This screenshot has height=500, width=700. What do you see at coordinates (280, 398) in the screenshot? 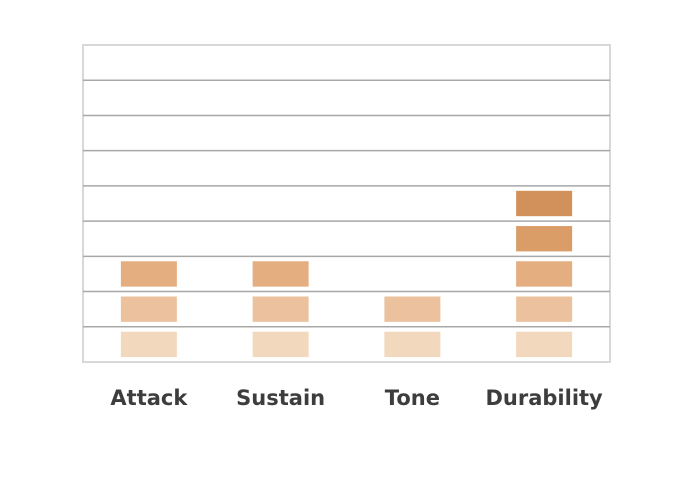
I see `x-tick-label: Sustain` at bounding box center [280, 398].